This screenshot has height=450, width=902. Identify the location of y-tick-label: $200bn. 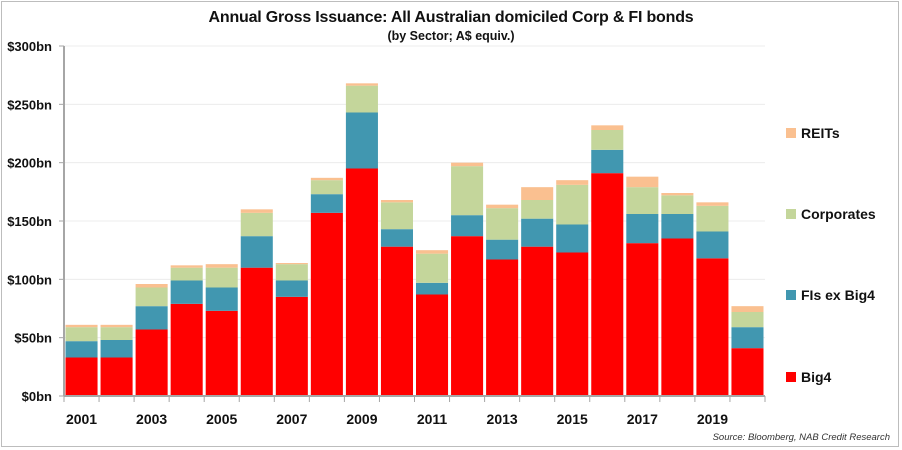
(29, 163).